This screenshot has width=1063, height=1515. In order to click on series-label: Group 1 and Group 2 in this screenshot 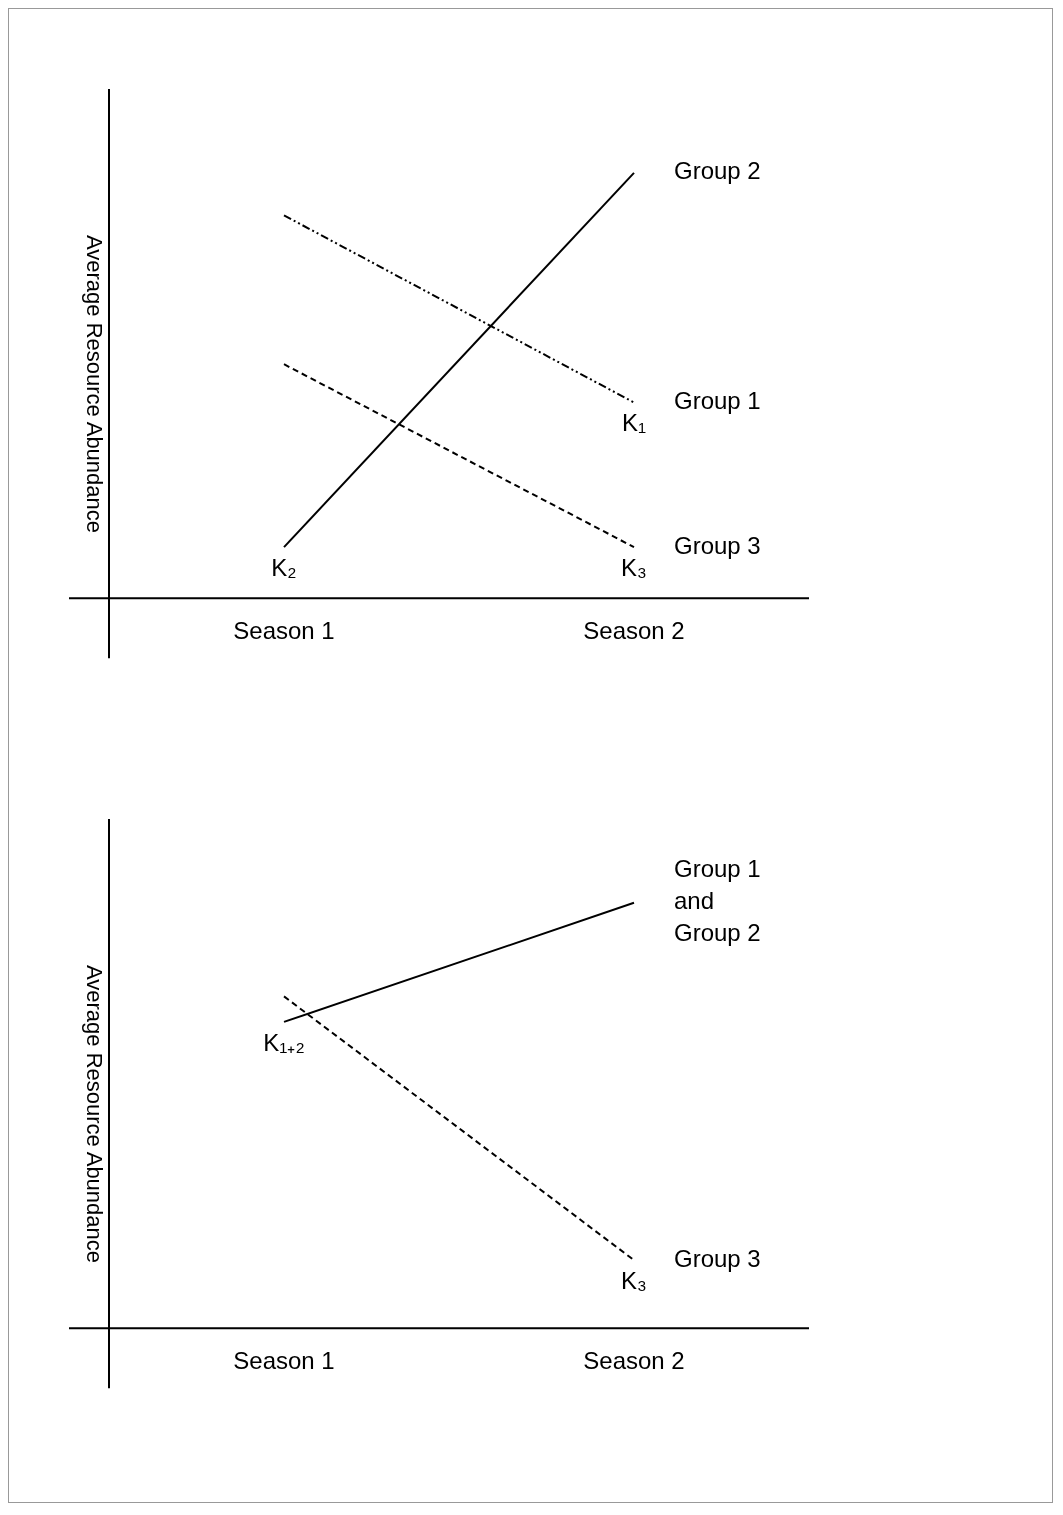, I will do `click(717, 901)`.